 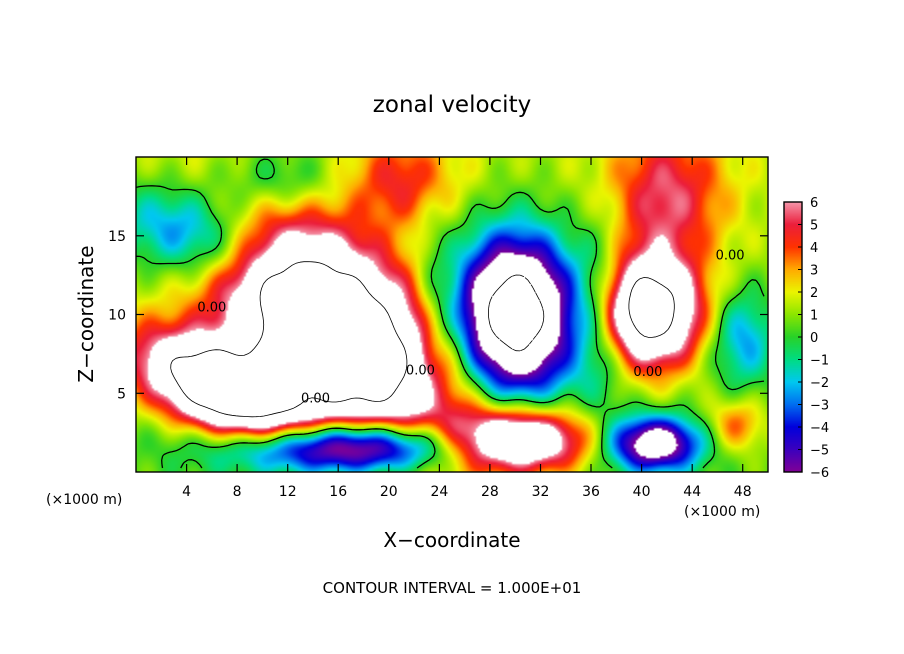 I want to click on x-tick-label: 36, so click(x=591, y=492).